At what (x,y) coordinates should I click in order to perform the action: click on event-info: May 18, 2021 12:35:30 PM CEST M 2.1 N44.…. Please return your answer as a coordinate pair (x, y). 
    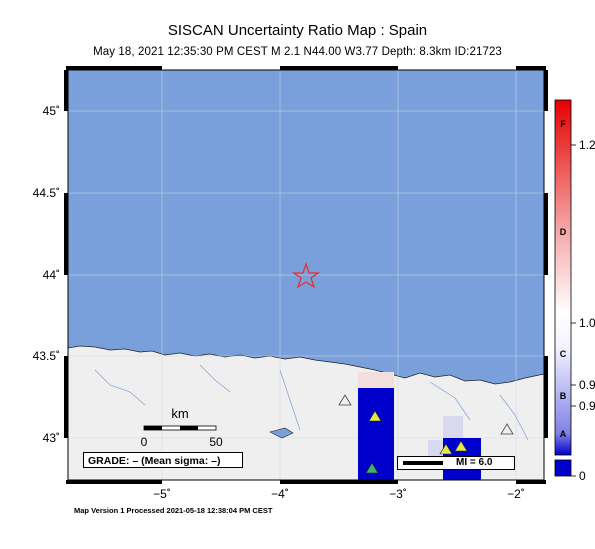
    Looking at the image, I should click on (297, 52).